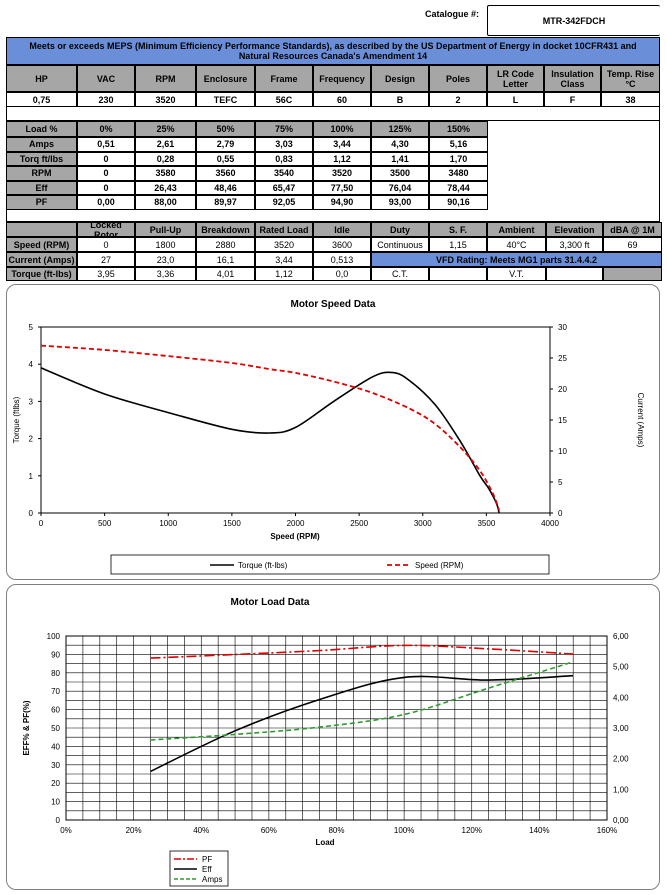 The image size is (667, 895). Describe the element at coordinates (106, 274) in the screenshot. I see `perf-torque-cell: 3,95` at that location.